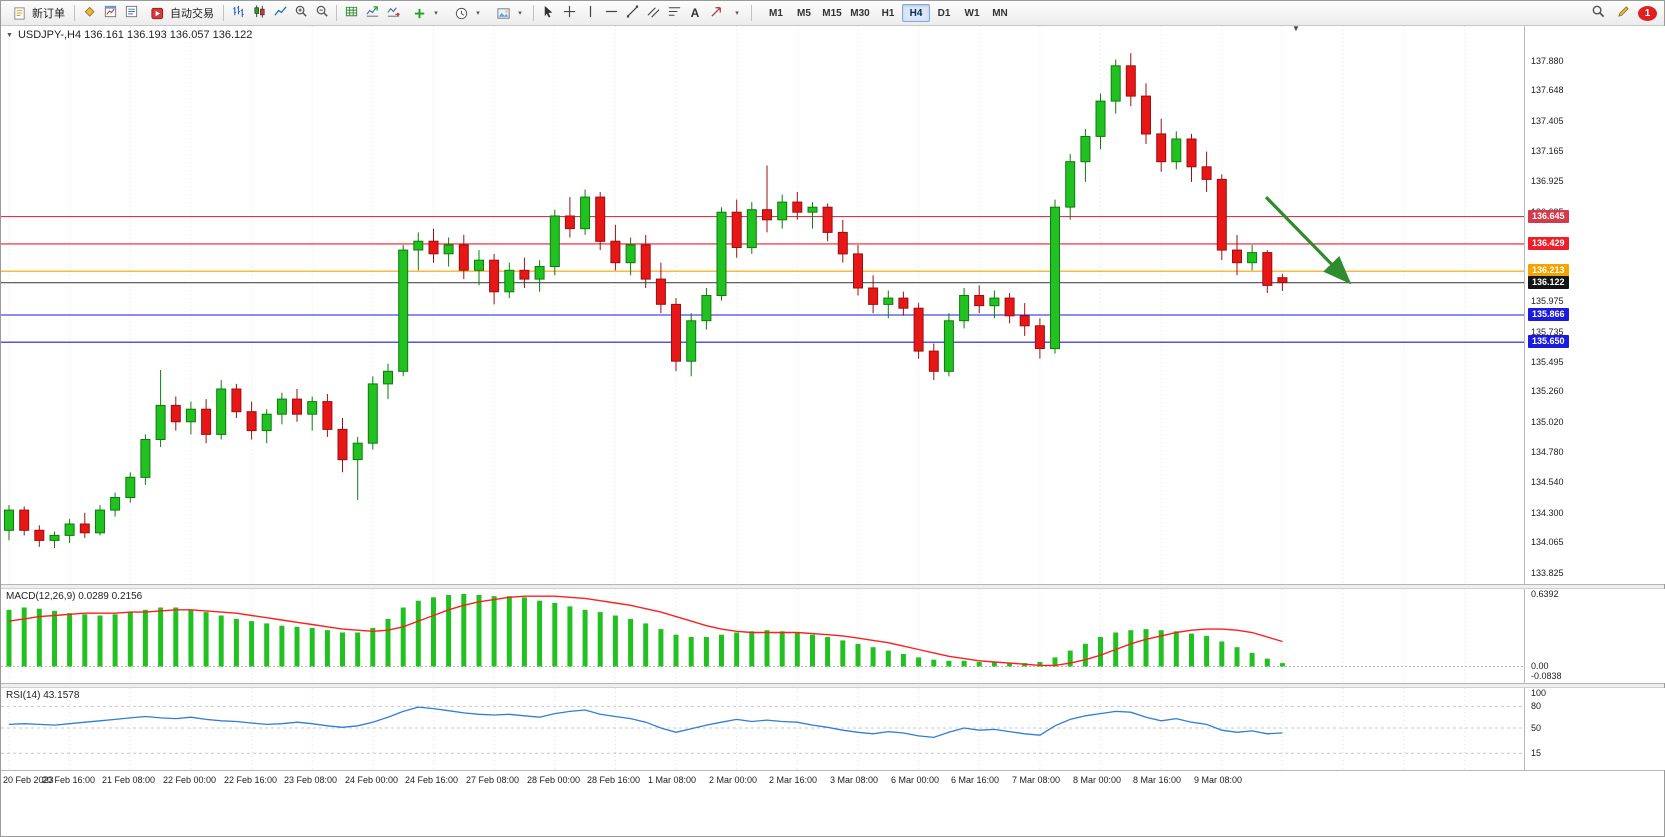 Image resolution: width=1665 pixels, height=837 pixels. I want to click on rsi-scale-label: 15, so click(1536, 753).